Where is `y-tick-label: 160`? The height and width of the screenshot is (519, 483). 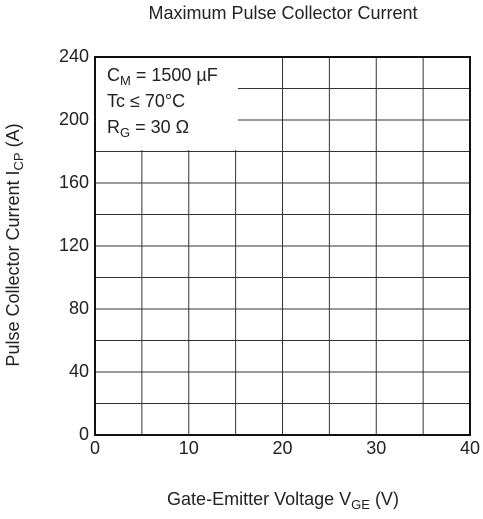
y-tick-label: 160 is located at coordinates (74, 182).